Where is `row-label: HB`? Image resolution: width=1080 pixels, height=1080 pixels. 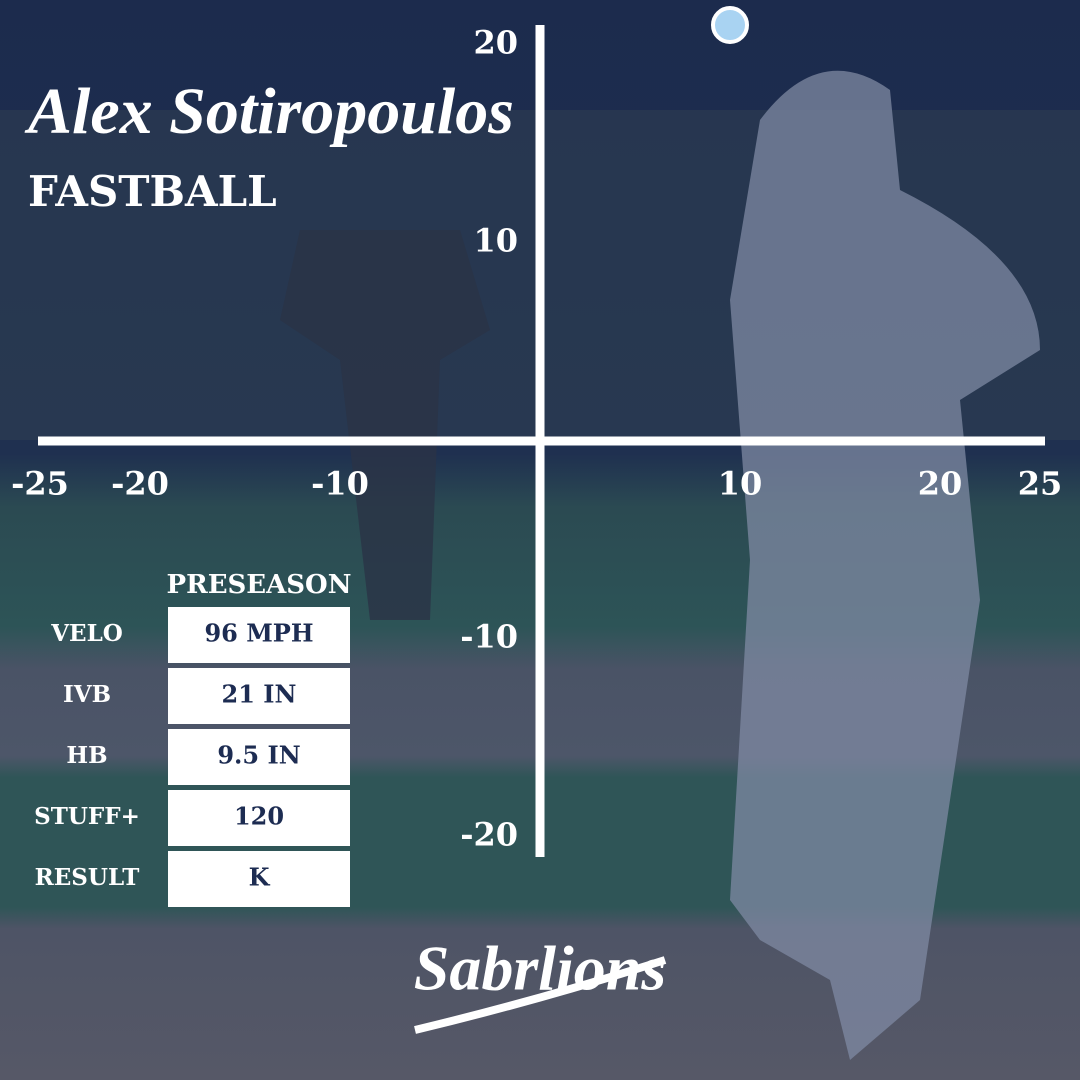
row-label: HB is located at coordinates (86, 755).